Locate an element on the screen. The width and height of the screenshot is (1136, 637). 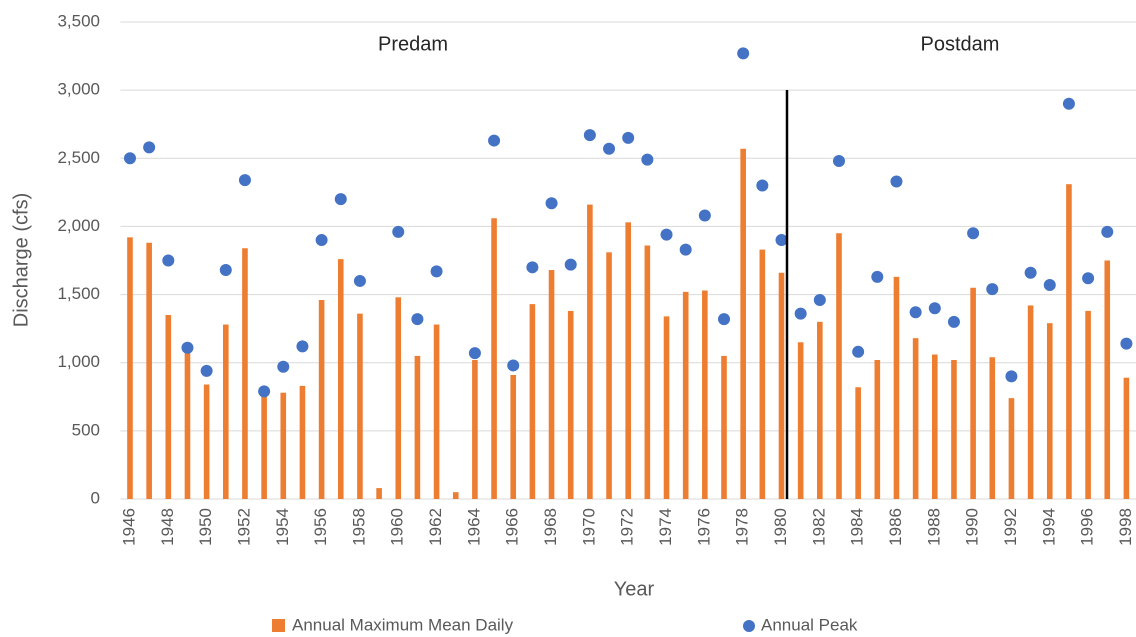
x-tick-label: 1994 is located at coordinates (1048, 527).